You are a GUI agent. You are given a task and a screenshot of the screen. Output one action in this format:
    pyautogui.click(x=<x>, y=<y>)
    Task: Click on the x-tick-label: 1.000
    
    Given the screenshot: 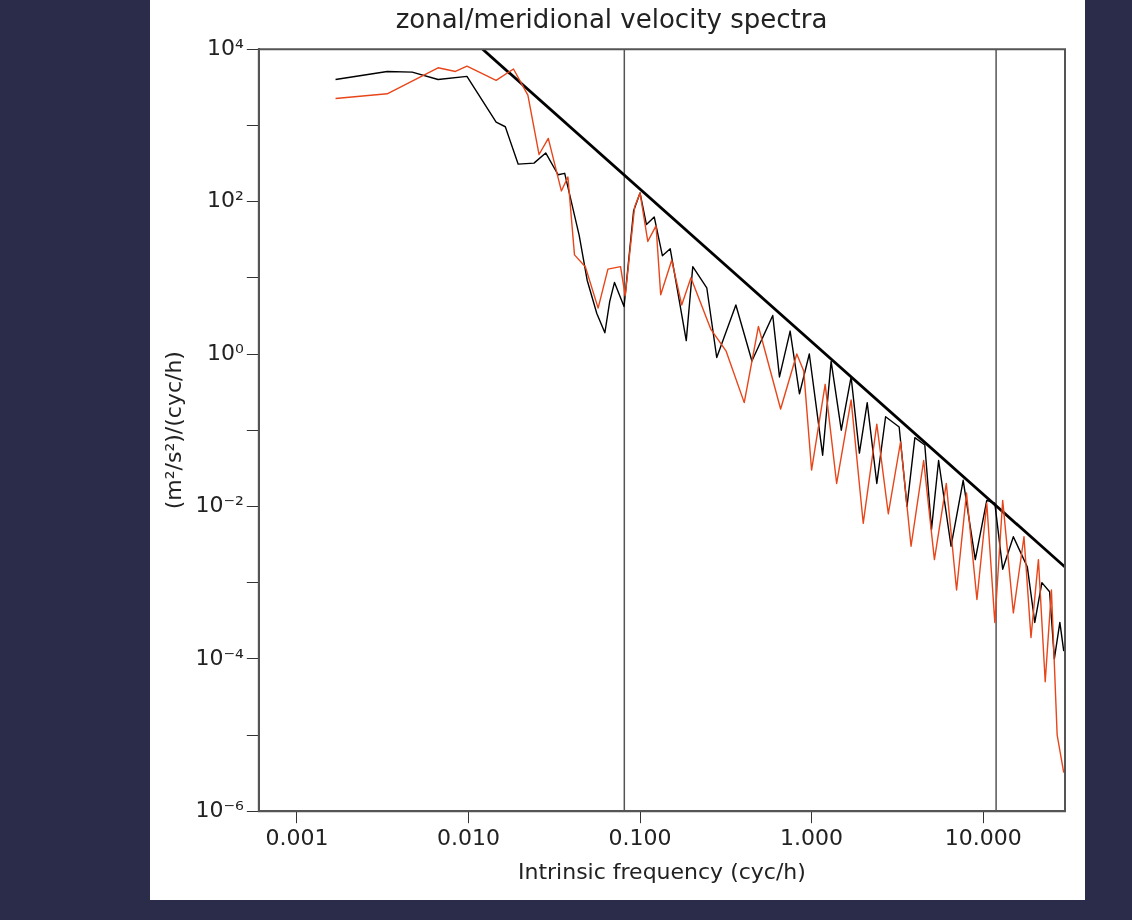 What is the action you would take?
    pyautogui.click(x=812, y=838)
    